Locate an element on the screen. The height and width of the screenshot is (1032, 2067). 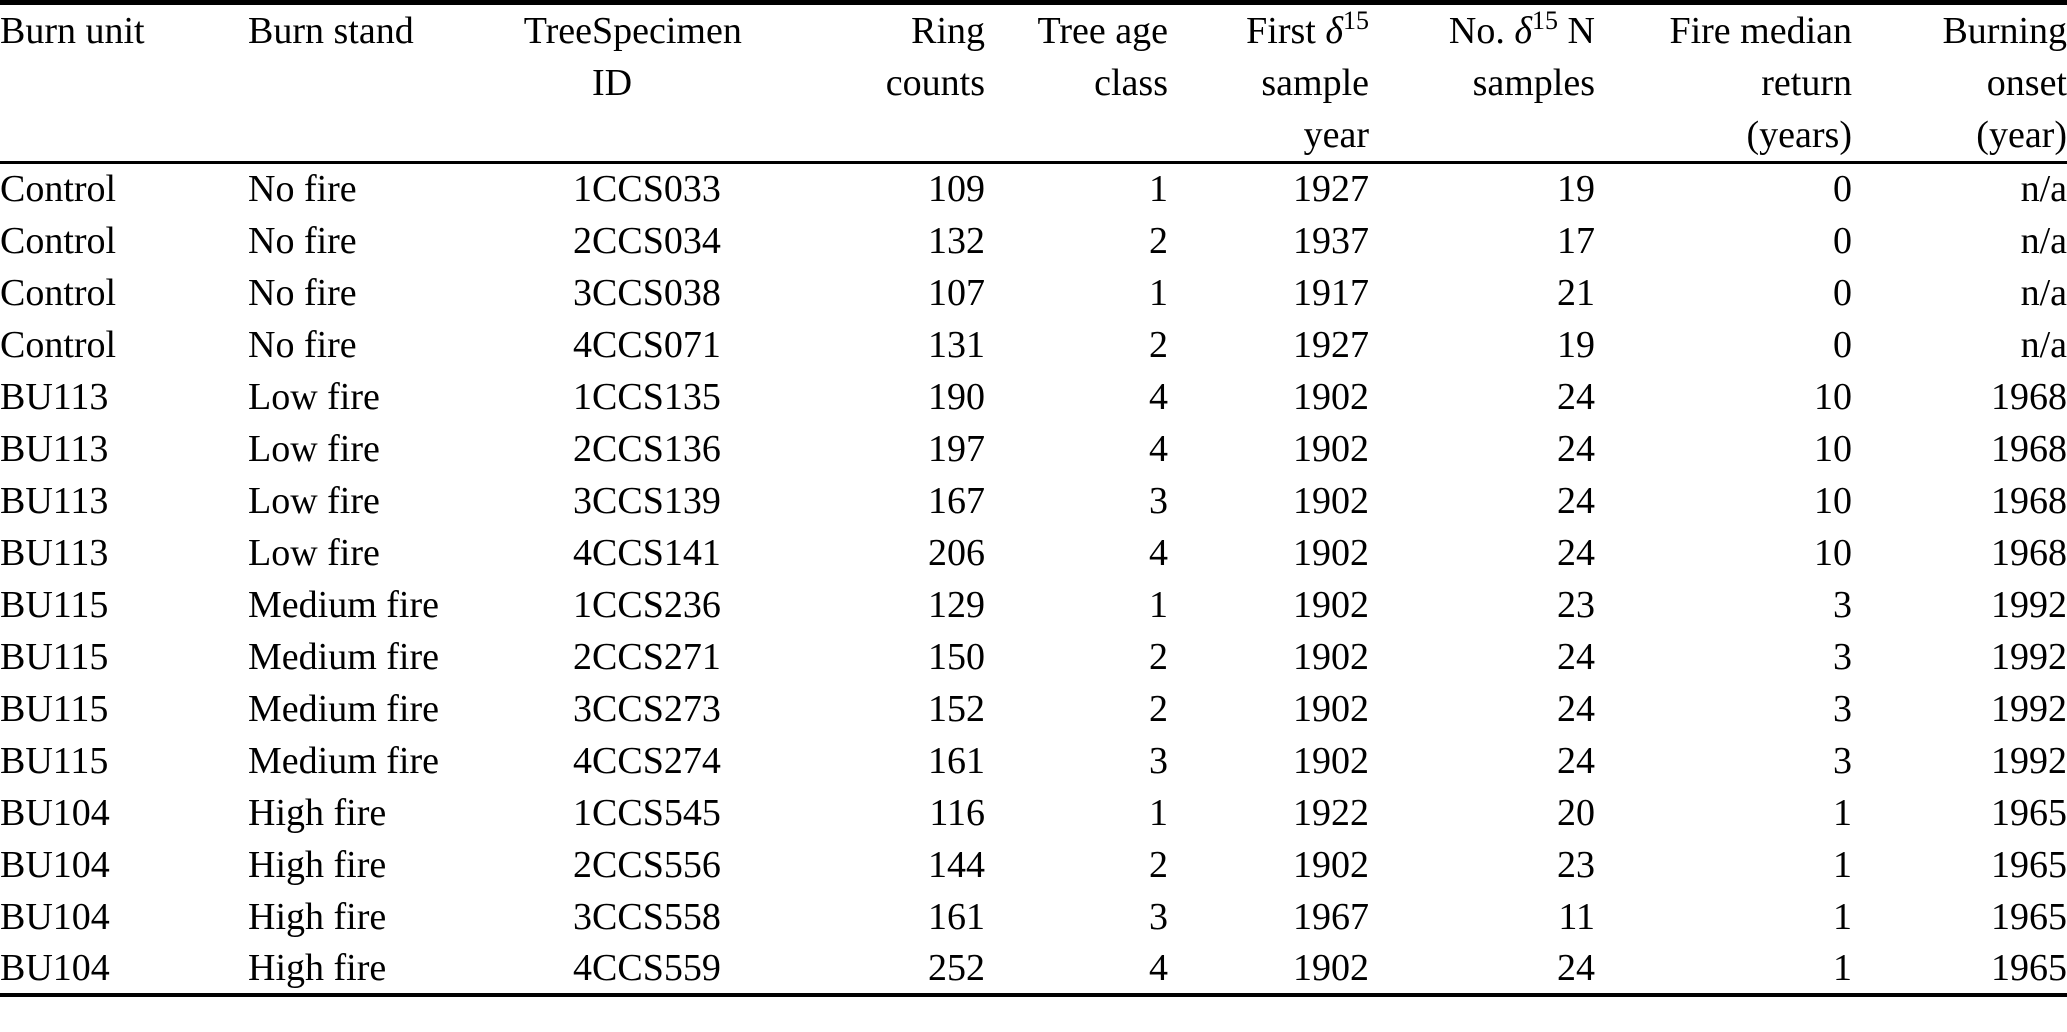
table-cell-tree: 3 is located at coordinates (582, 708).